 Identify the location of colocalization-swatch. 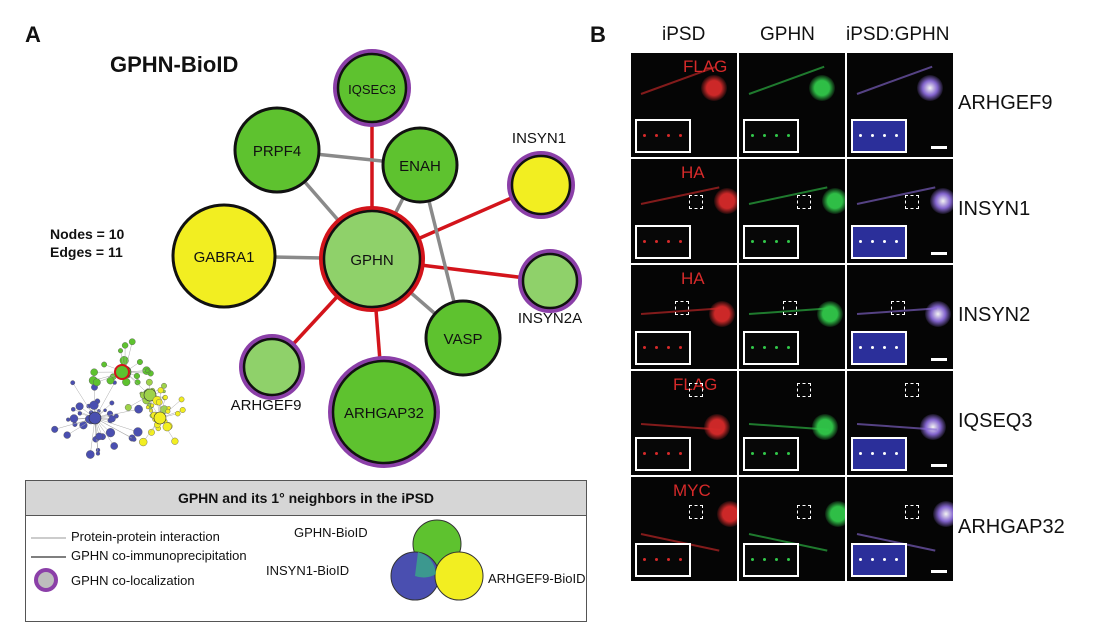
(46, 580).